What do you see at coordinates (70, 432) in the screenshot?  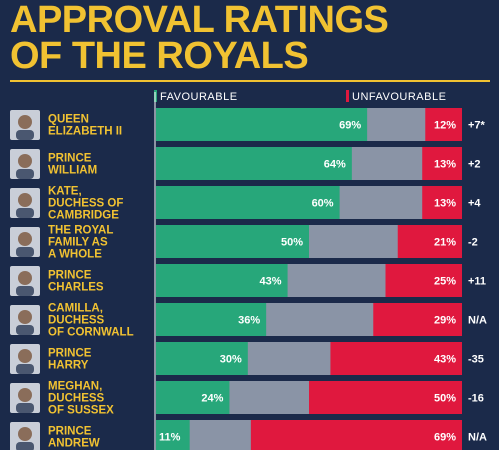 I see `category-label-8-line-0: PRINCE` at bounding box center [70, 432].